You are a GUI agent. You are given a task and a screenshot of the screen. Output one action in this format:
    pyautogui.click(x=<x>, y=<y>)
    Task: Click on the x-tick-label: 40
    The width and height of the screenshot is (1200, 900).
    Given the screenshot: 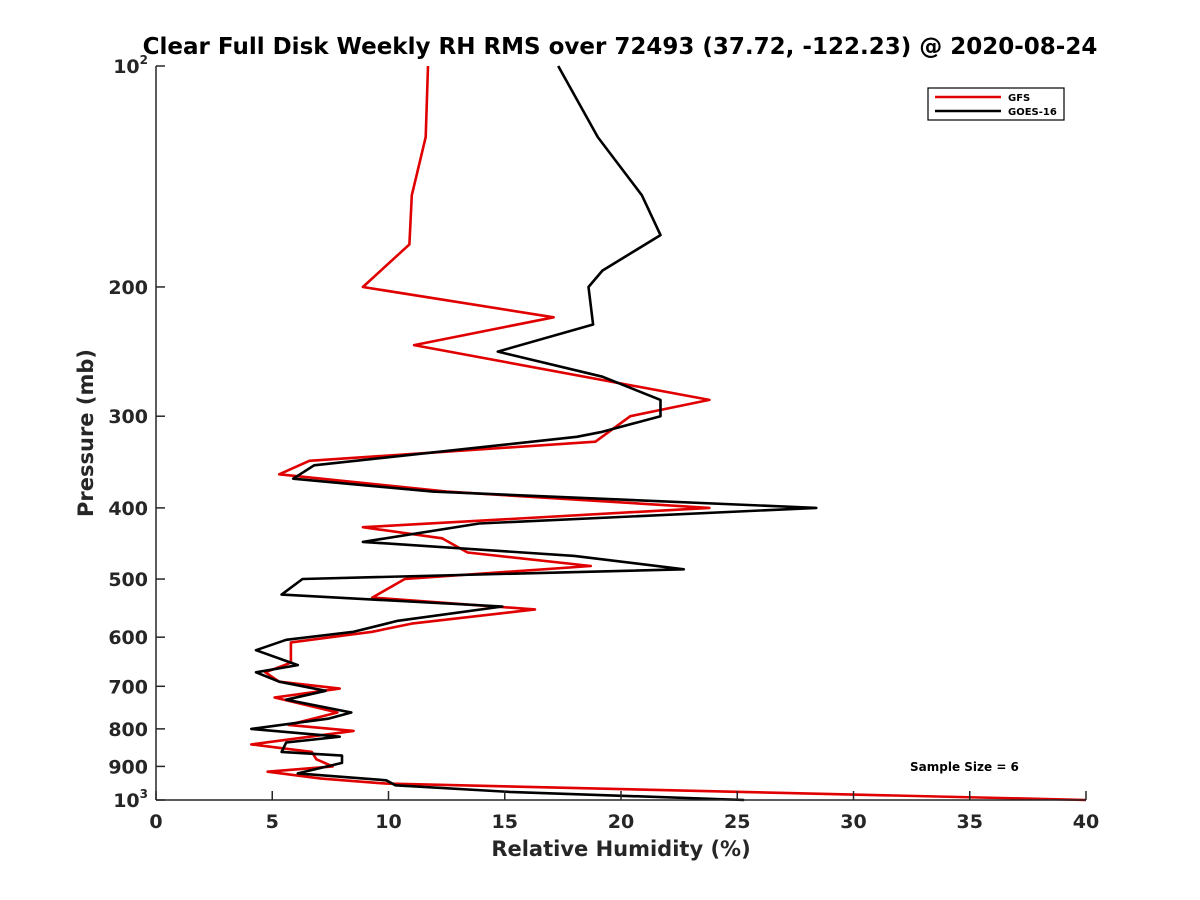 What is the action you would take?
    pyautogui.click(x=1086, y=822)
    